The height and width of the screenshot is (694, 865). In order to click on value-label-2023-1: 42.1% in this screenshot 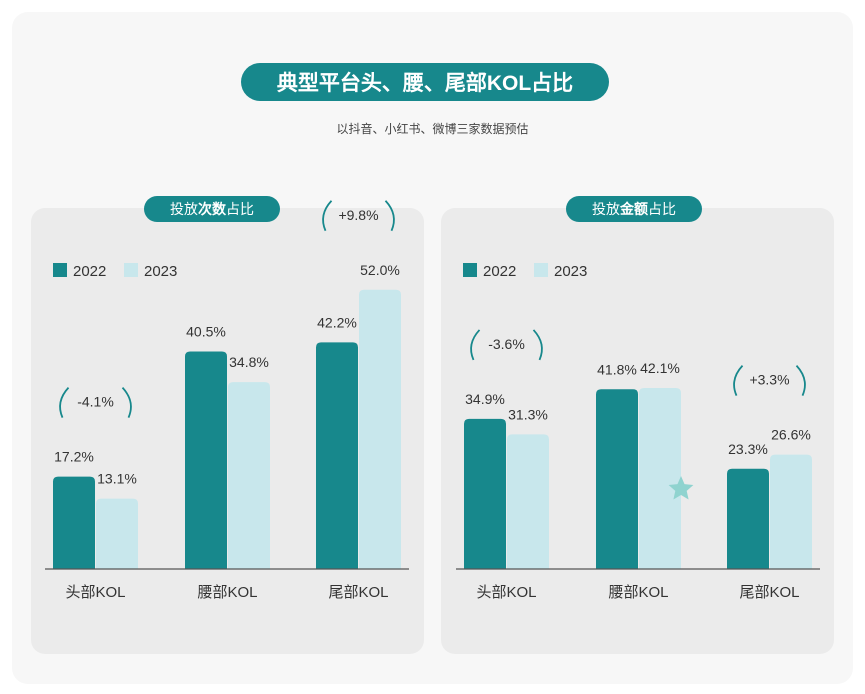, I will do `click(660, 368)`.